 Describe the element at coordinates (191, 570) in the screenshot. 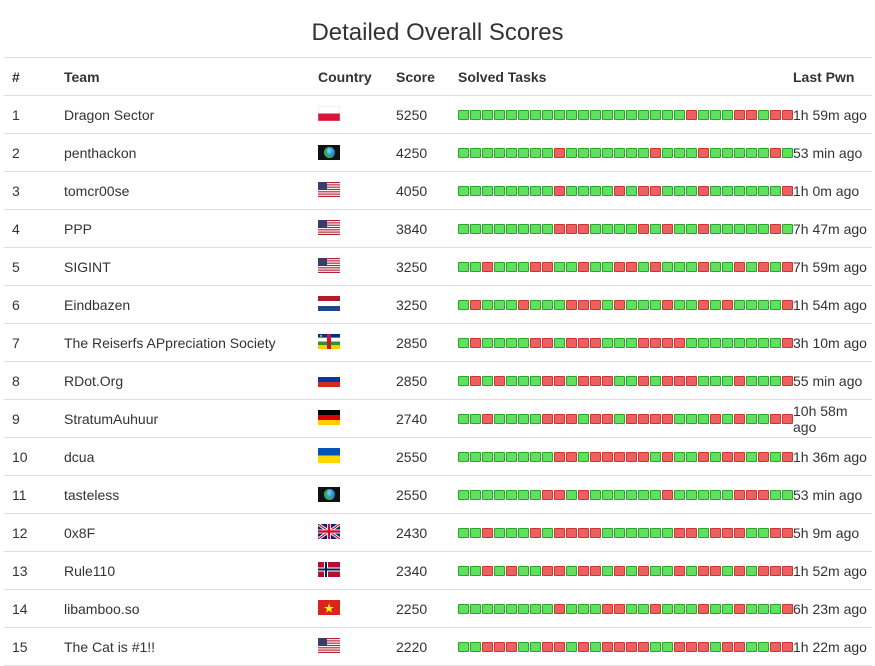

I see `team-name: Rule110` at that location.